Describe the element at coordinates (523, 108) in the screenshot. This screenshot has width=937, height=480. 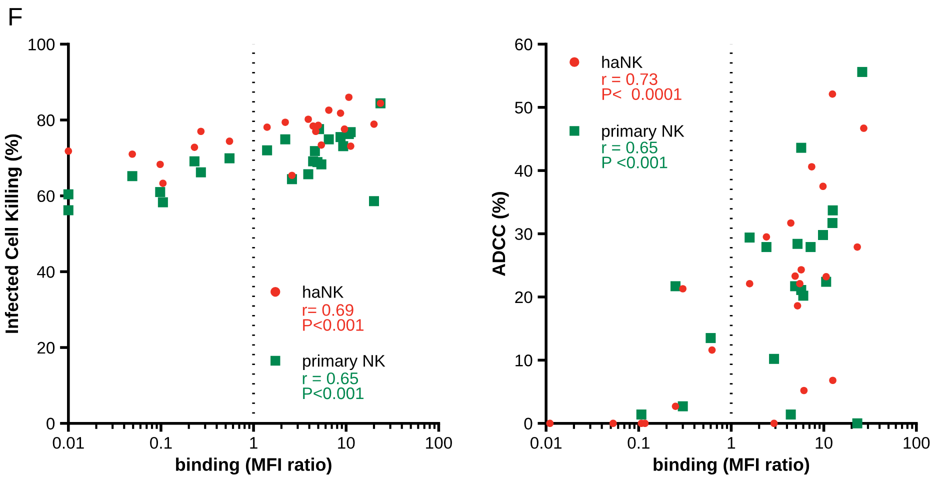
I see `y-tick-label: 50` at that location.